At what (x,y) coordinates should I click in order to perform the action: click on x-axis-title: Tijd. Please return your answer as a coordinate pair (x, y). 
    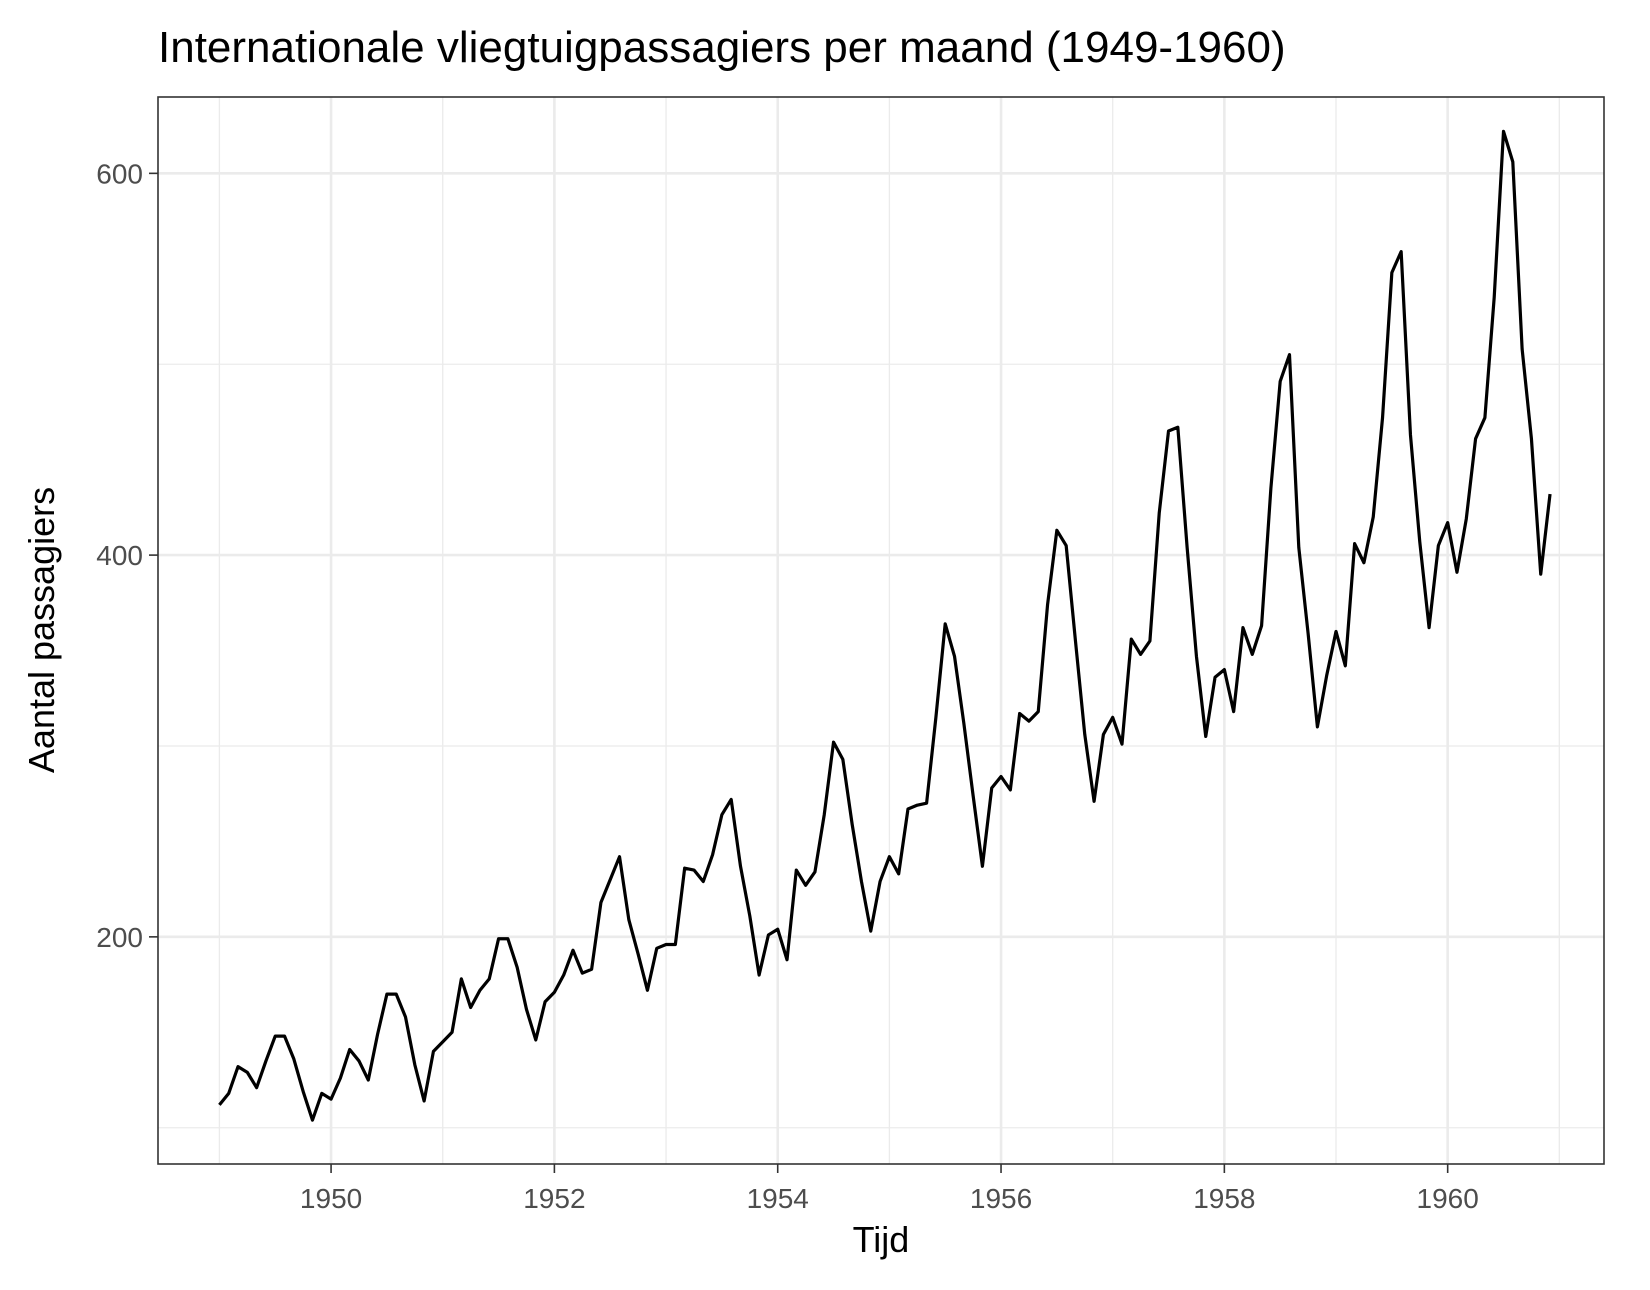
    Looking at the image, I should click on (881, 1239).